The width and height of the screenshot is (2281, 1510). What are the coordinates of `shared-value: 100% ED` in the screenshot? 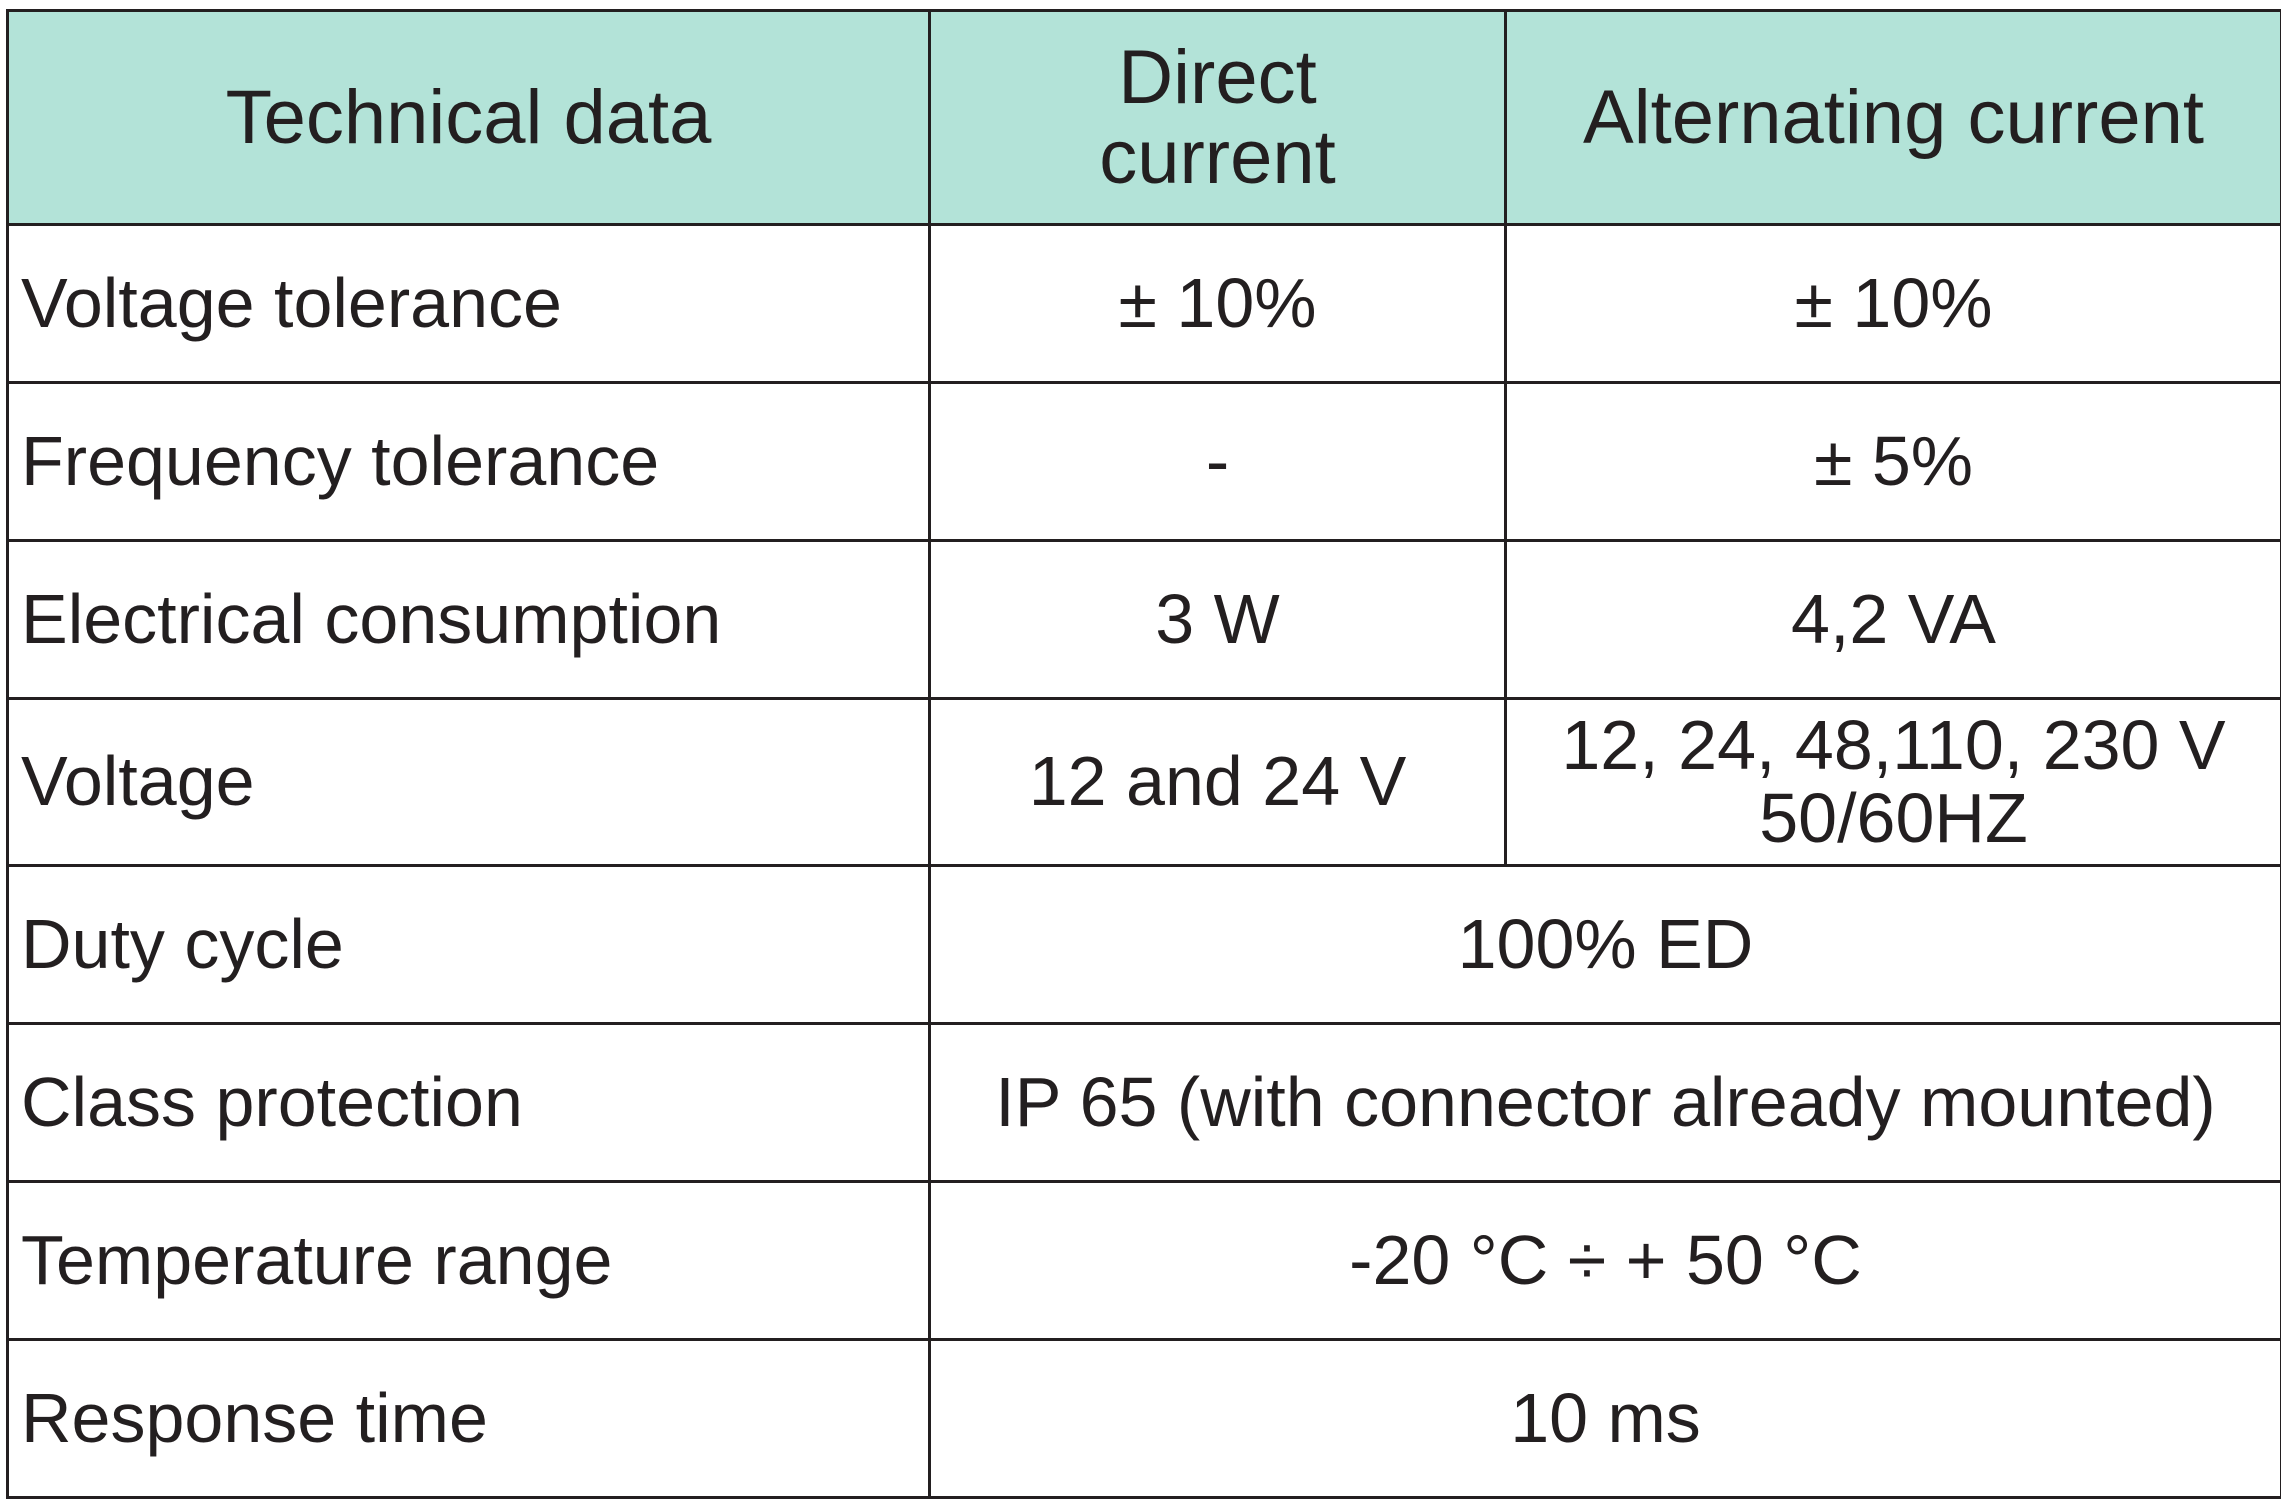 It's located at (1604, 944).